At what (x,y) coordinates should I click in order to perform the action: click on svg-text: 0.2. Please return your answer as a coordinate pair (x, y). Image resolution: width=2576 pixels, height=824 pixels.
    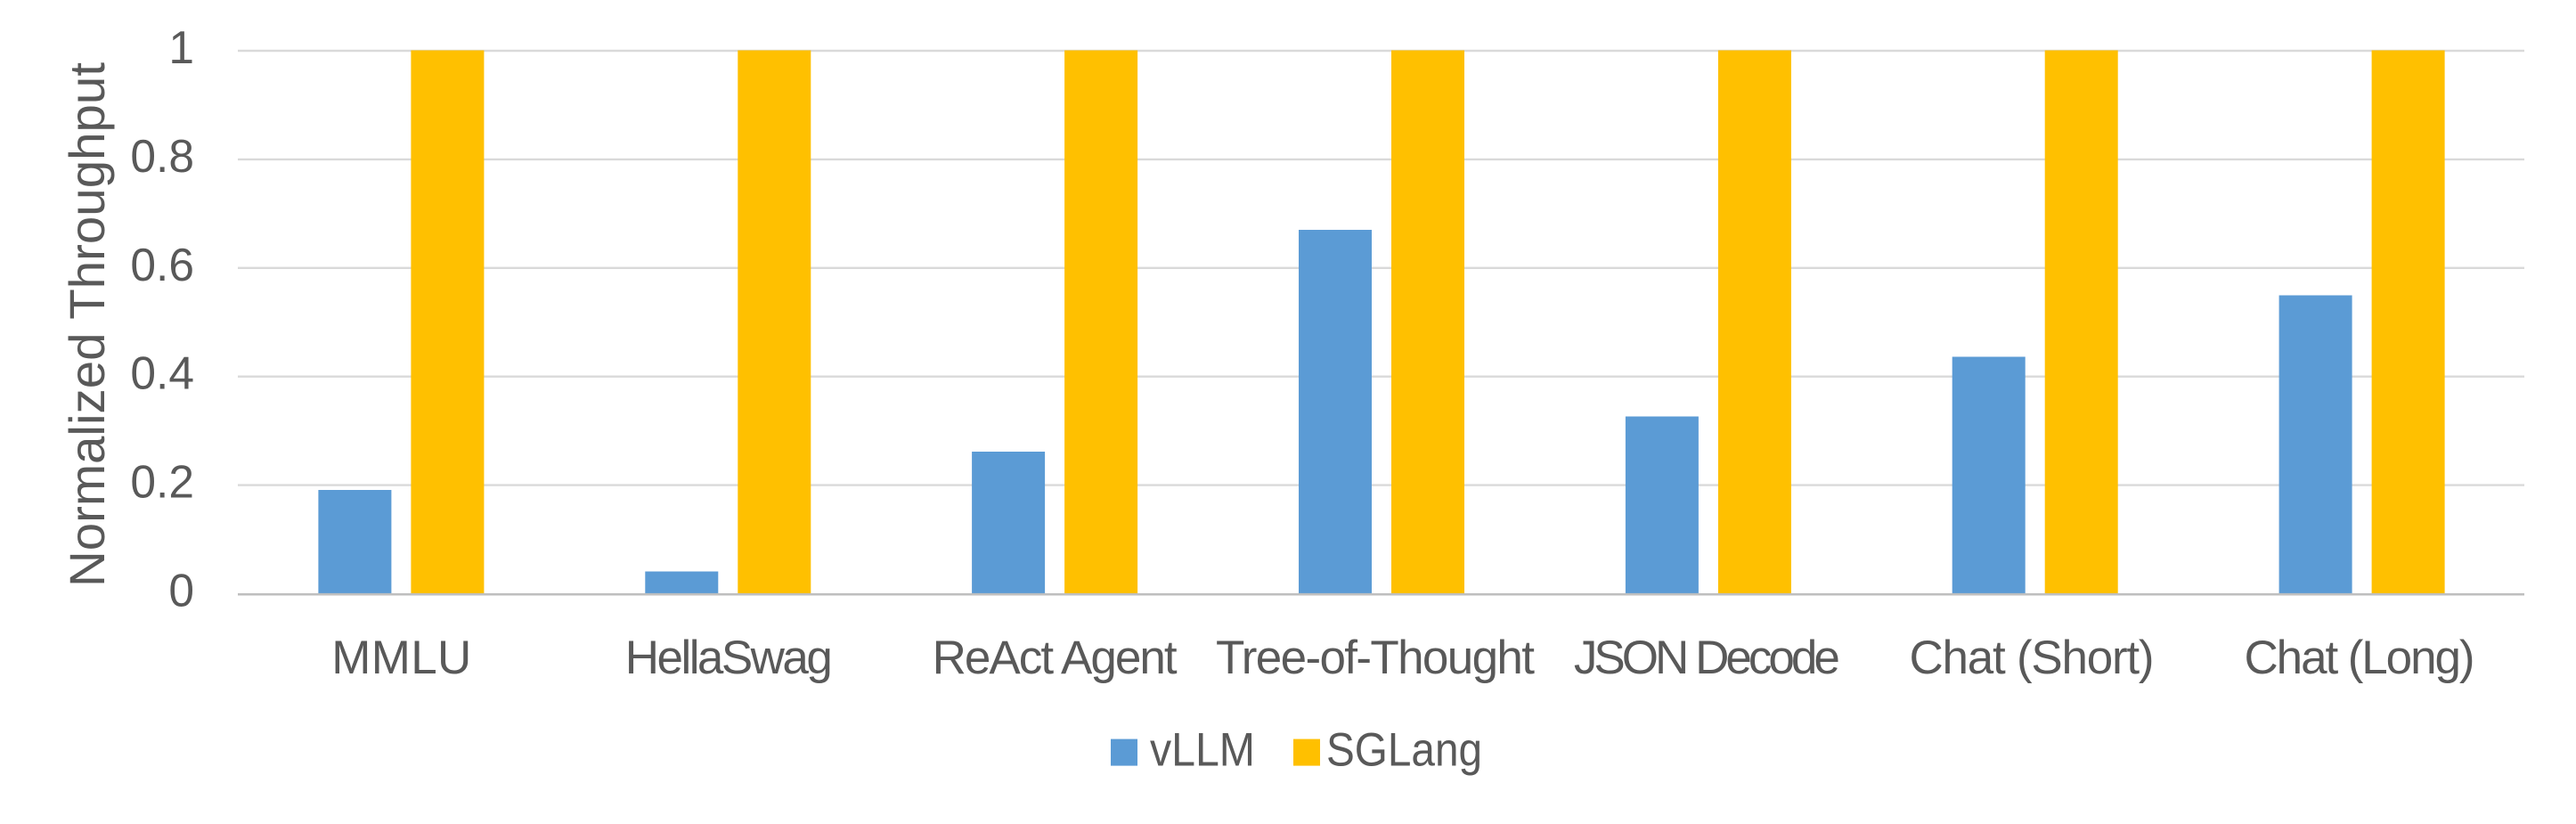
    Looking at the image, I should click on (162, 482).